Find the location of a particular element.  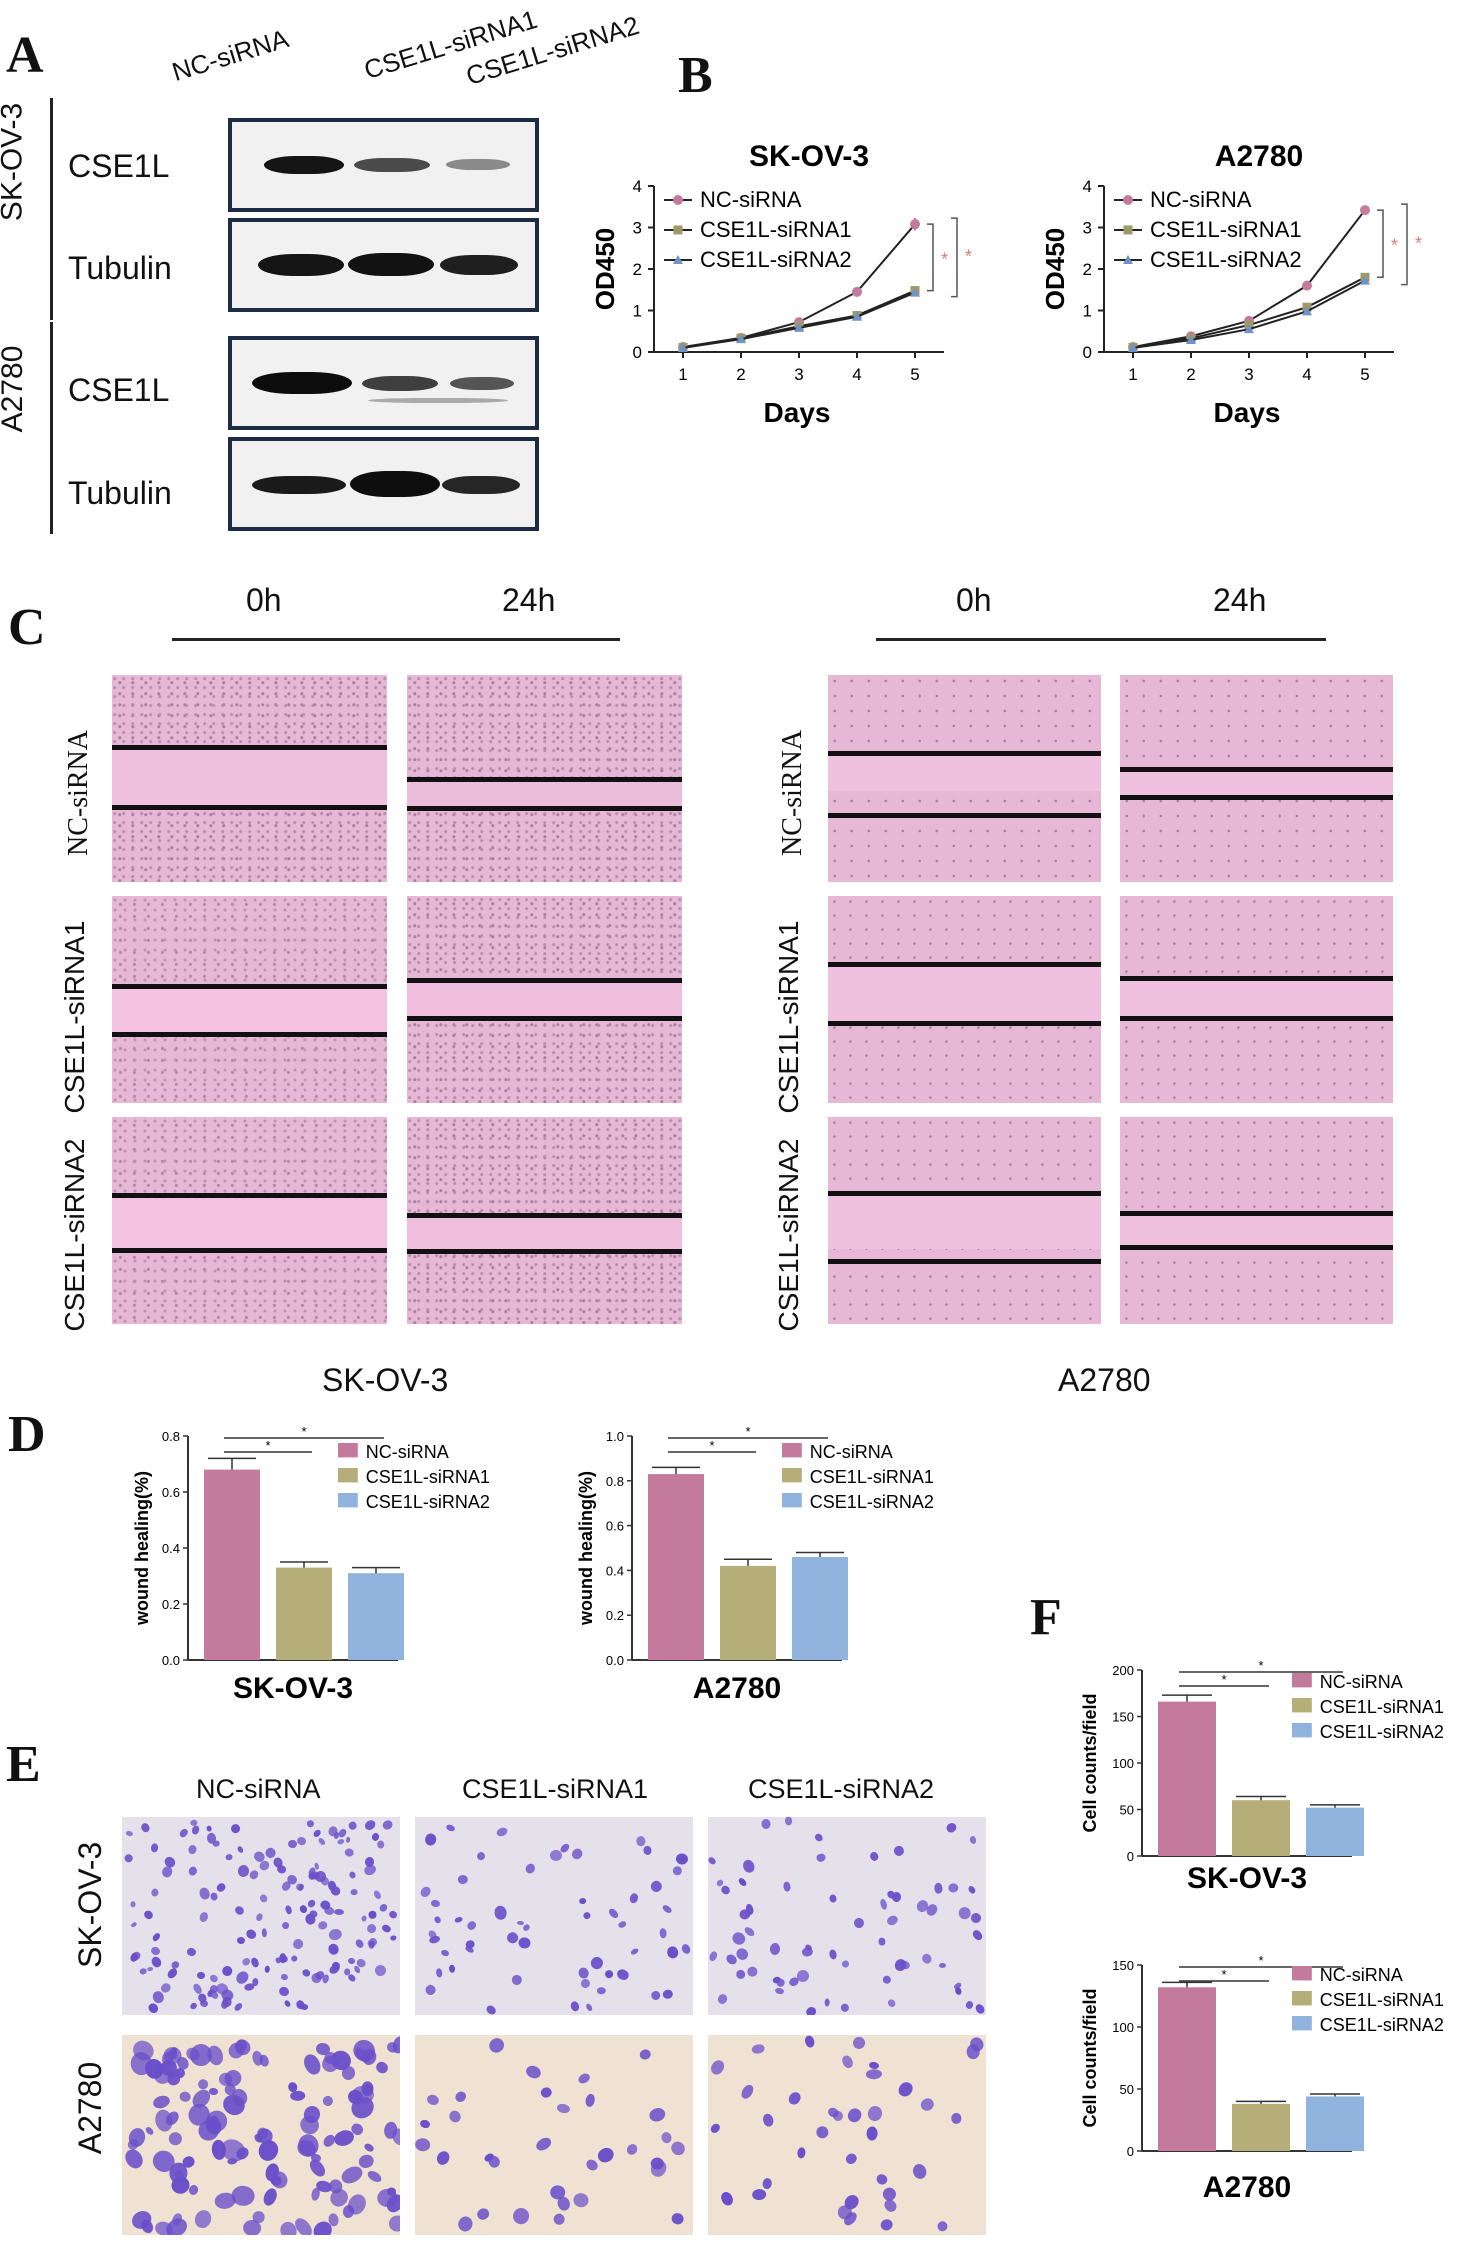

chart-title: SK-OV-3 is located at coordinates (809, 156).